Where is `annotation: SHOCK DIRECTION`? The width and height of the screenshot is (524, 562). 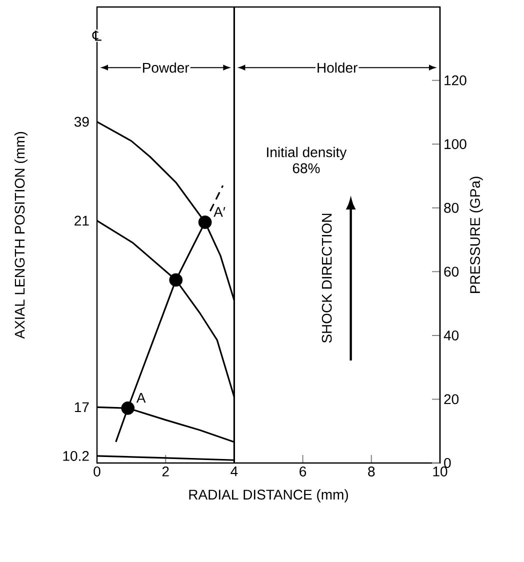 annotation: SHOCK DIRECTION is located at coordinates (327, 278).